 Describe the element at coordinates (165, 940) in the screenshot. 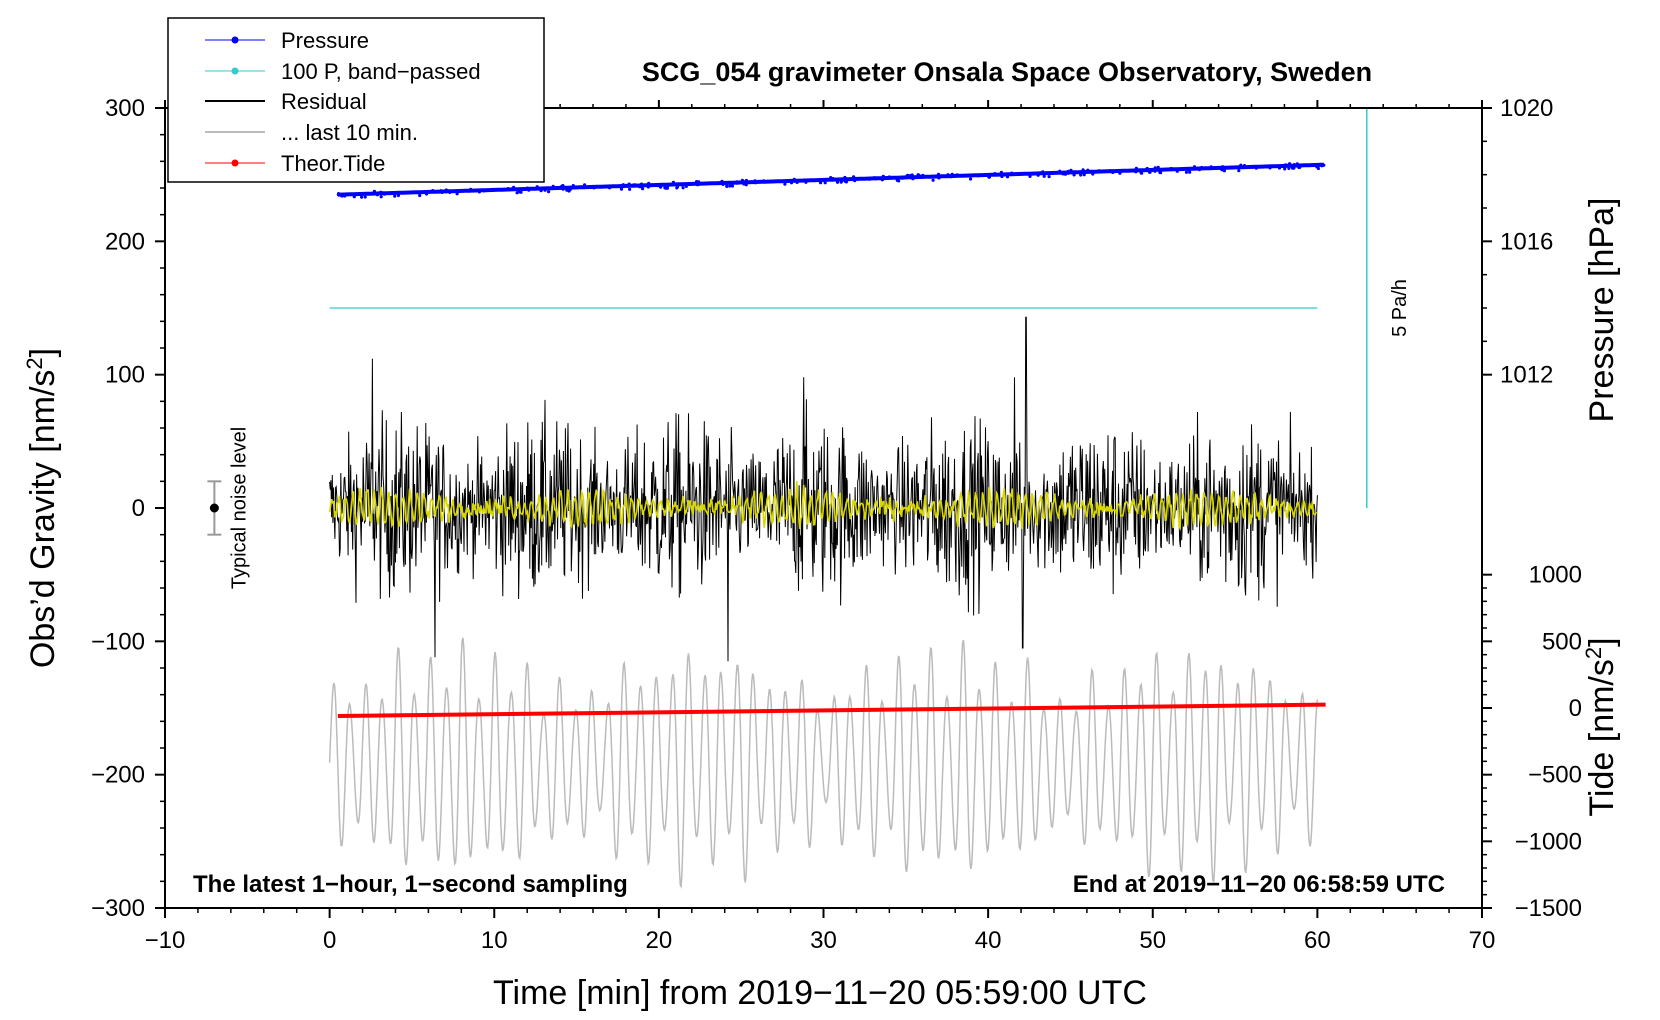

I see `x-tick-label: −10` at that location.